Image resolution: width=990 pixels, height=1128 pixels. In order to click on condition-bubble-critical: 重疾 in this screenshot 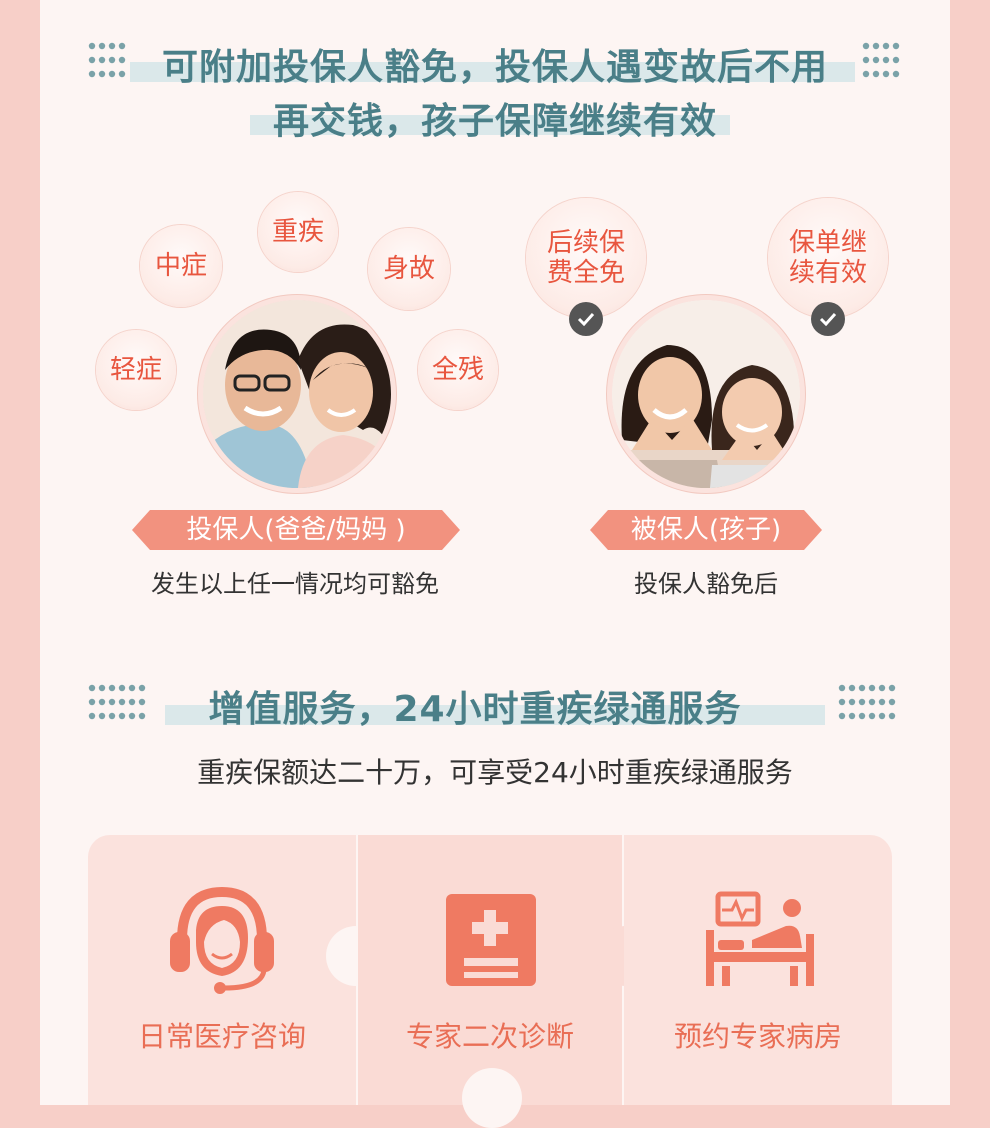, I will do `click(298, 232)`.